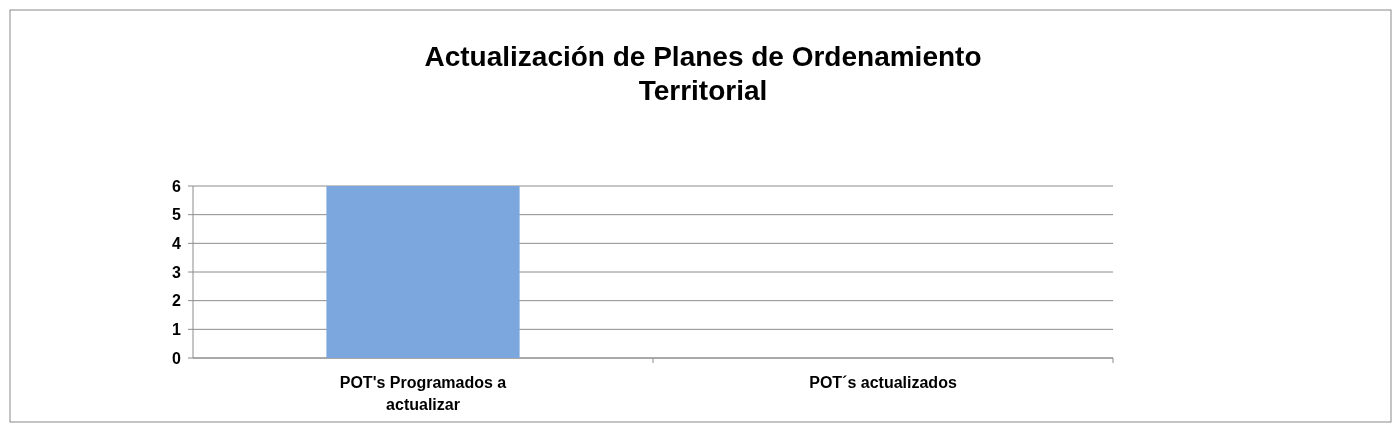 The height and width of the screenshot is (424, 1393). Describe the element at coordinates (423, 393) in the screenshot. I see `x-tick-label: POT's Programados a actualizar` at that location.